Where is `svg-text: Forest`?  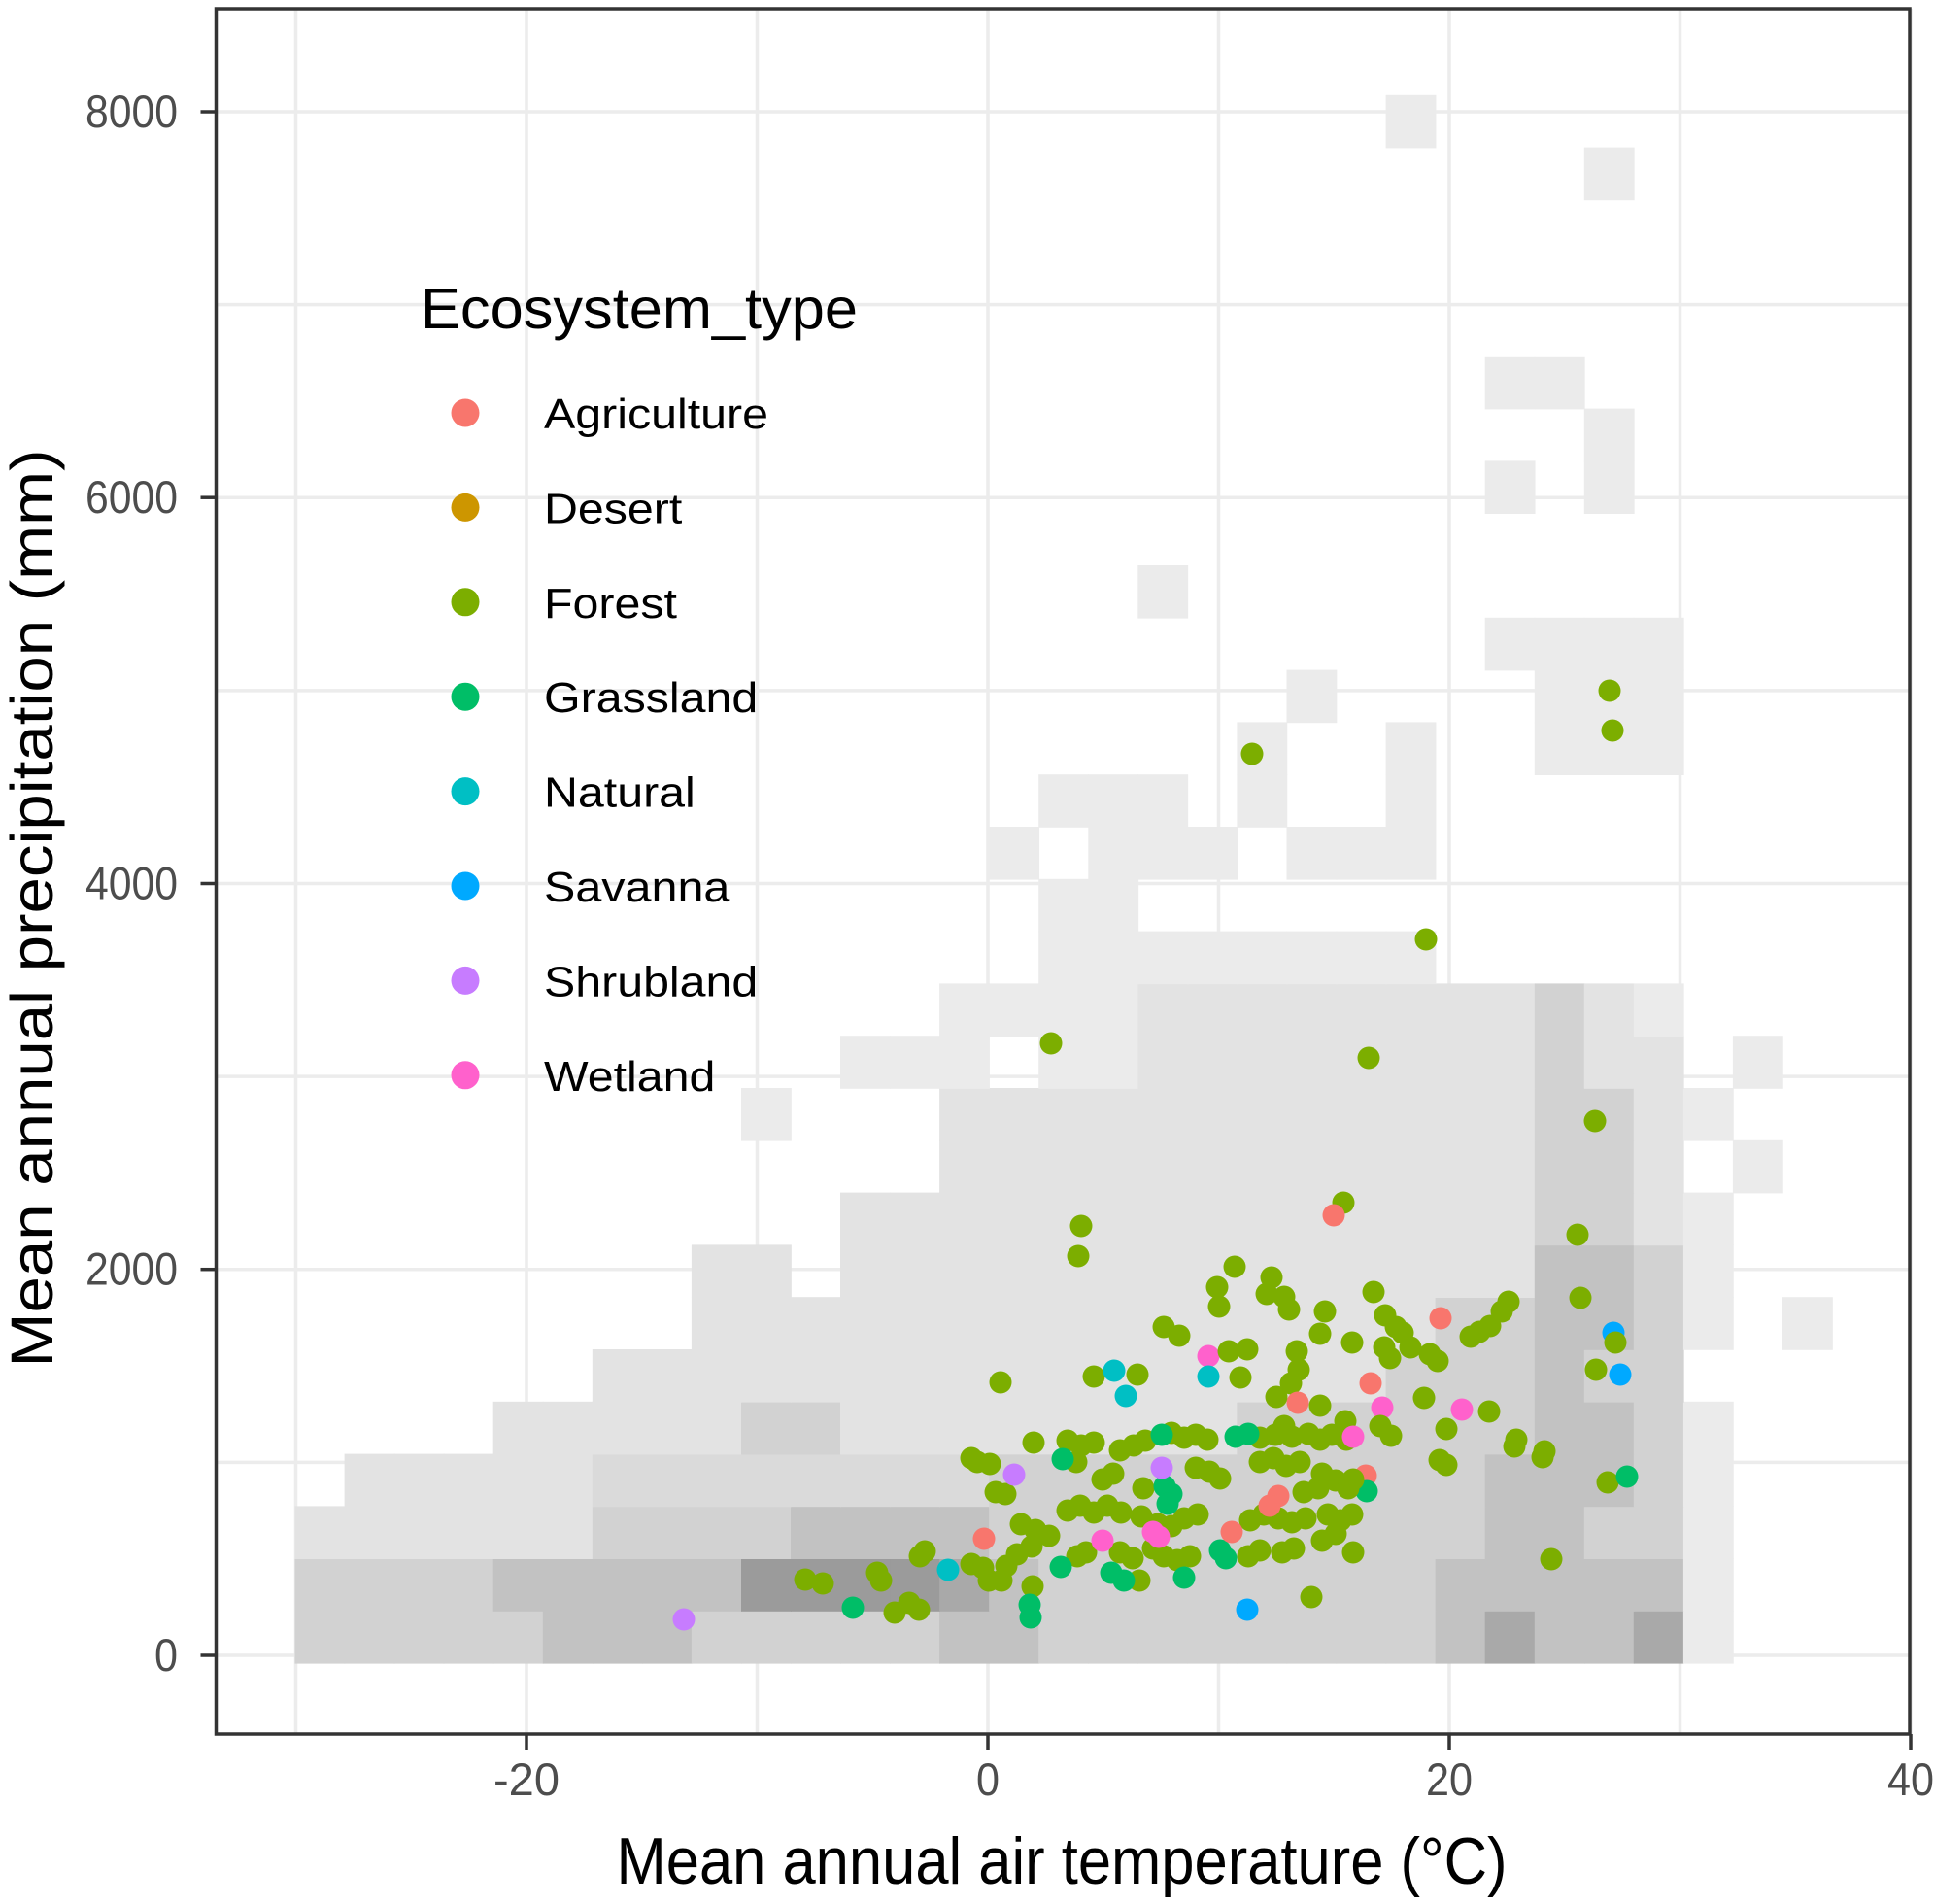 svg-text: Forest is located at coordinates (610, 604).